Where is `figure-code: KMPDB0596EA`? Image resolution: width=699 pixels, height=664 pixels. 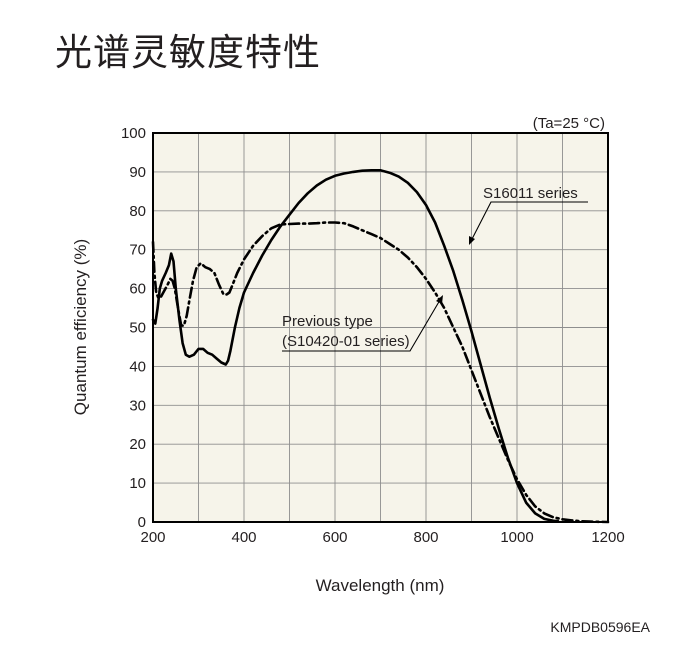
figure-code: KMPDB0596EA is located at coordinates (600, 627).